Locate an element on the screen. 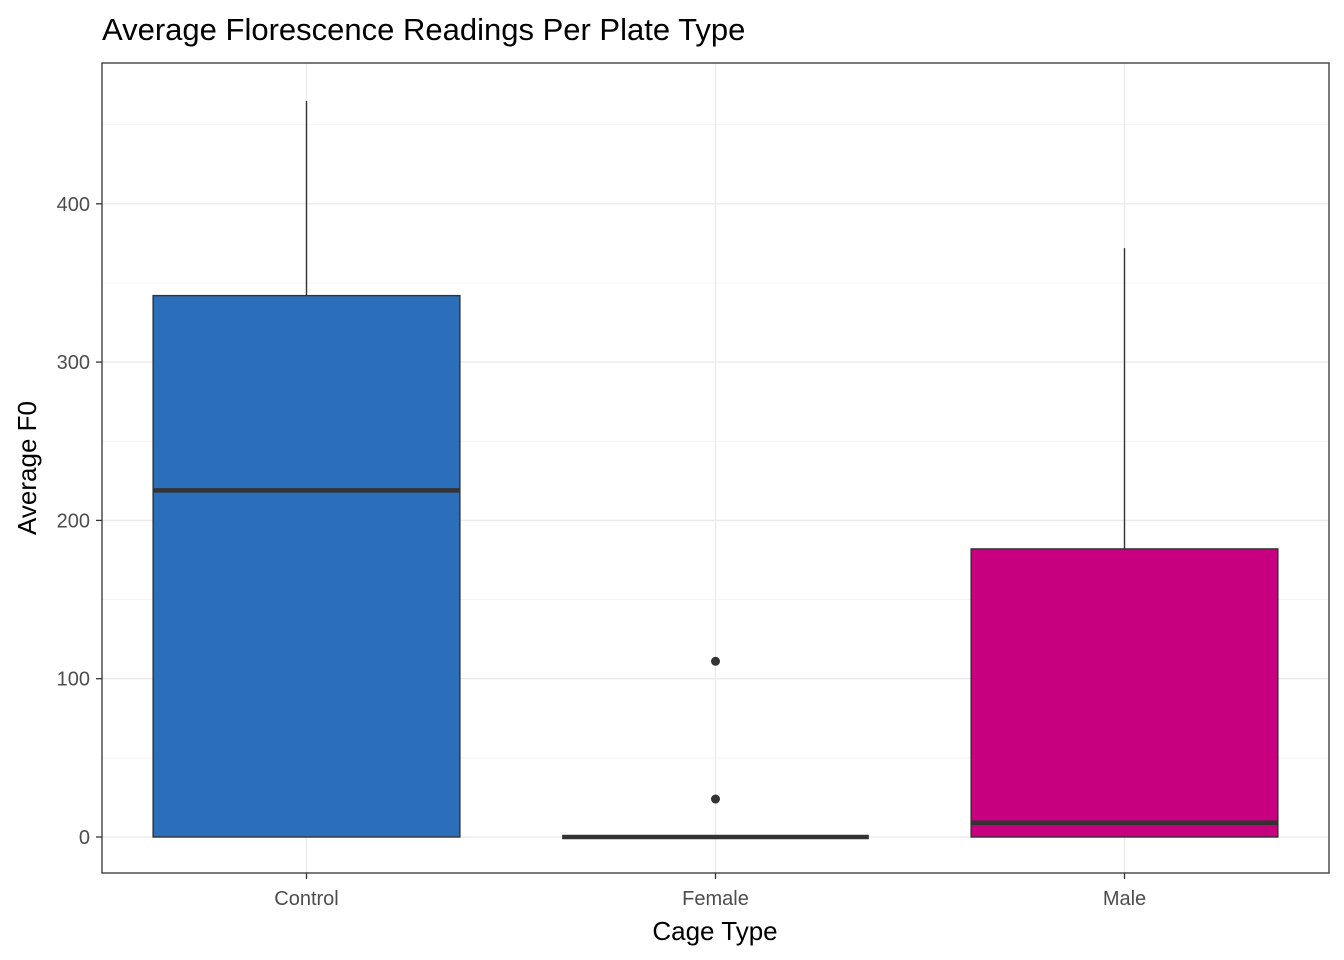 This screenshot has width=1344, height=960. x-tick-label: Male is located at coordinates (1124, 899).